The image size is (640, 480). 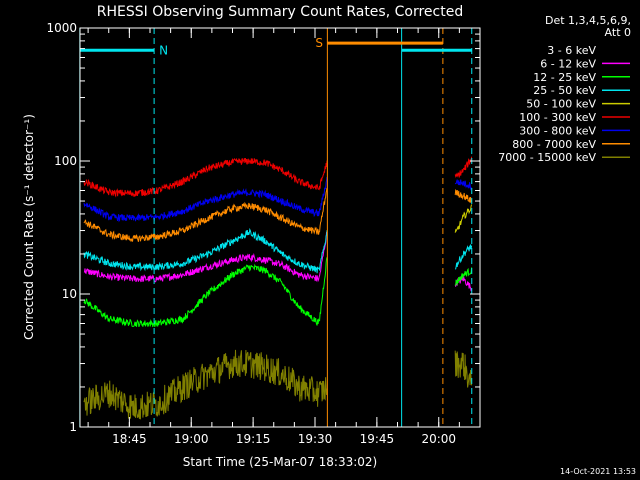 I want to click on legend-entry-label: 6 - 12 keV, so click(x=568, y=63).